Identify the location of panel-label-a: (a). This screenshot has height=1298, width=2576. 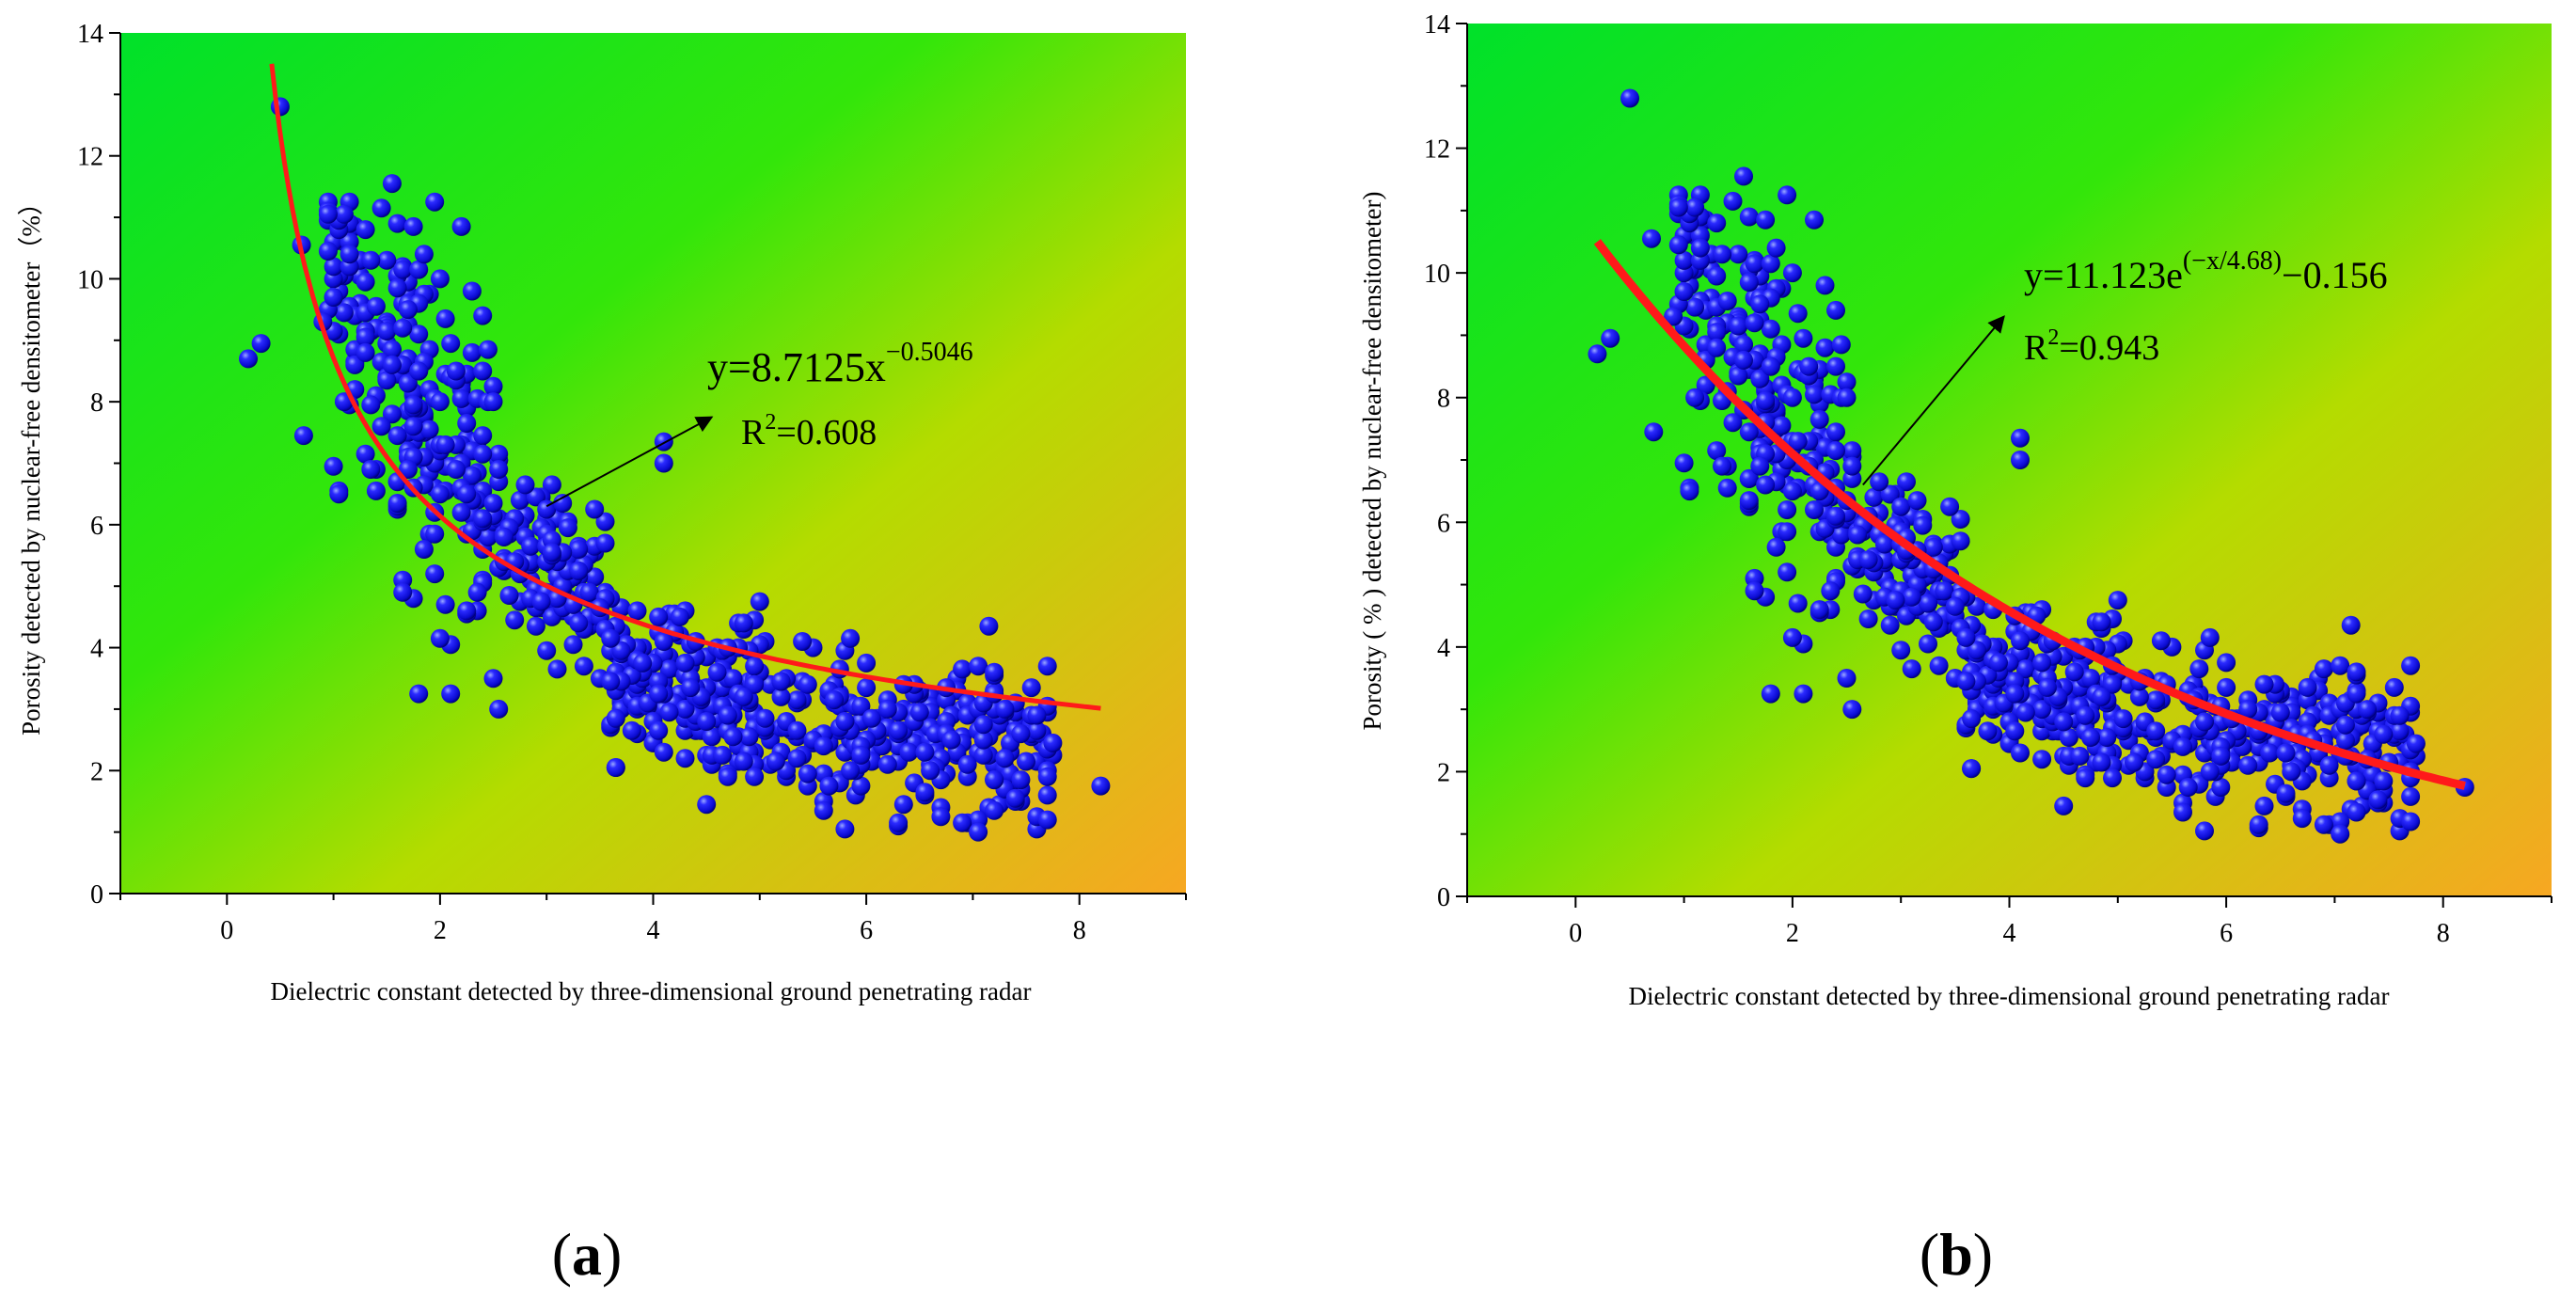
(587, 1254).